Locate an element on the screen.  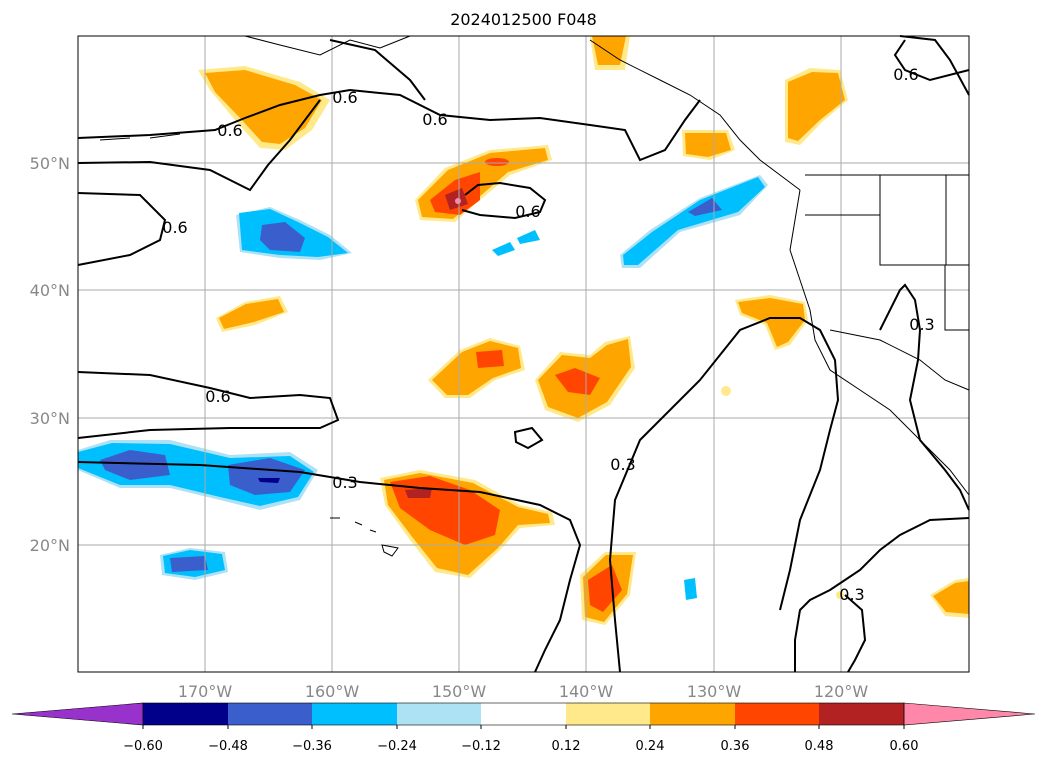
colorbar-tick-label: −0.24 is located at coordinates (397, 746).